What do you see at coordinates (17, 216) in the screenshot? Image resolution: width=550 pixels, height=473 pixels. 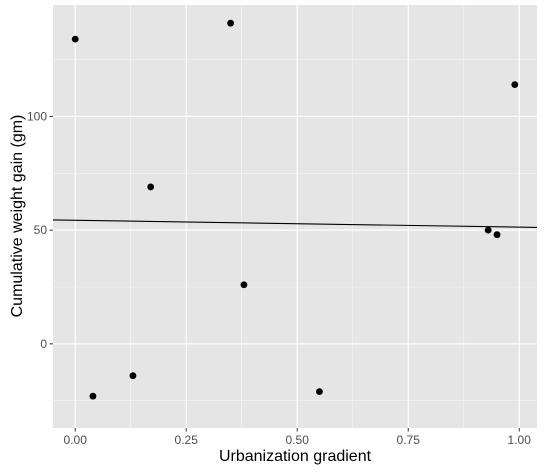 I see `y-axis-title: Cumulative weight gain (gm)` at bounding box center [17, 216].